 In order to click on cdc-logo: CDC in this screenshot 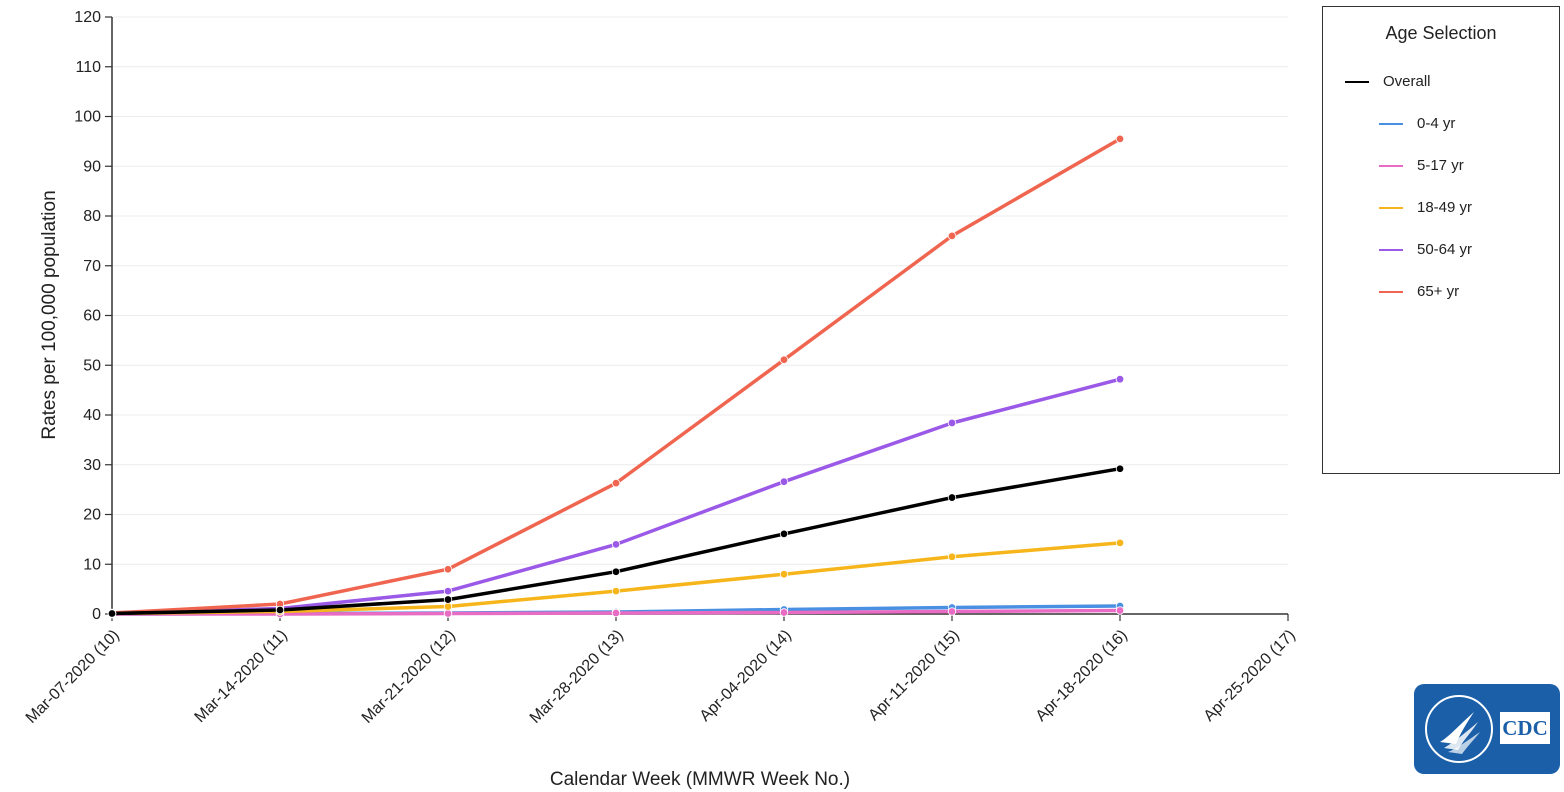, I will do `click(1487, 729)`.